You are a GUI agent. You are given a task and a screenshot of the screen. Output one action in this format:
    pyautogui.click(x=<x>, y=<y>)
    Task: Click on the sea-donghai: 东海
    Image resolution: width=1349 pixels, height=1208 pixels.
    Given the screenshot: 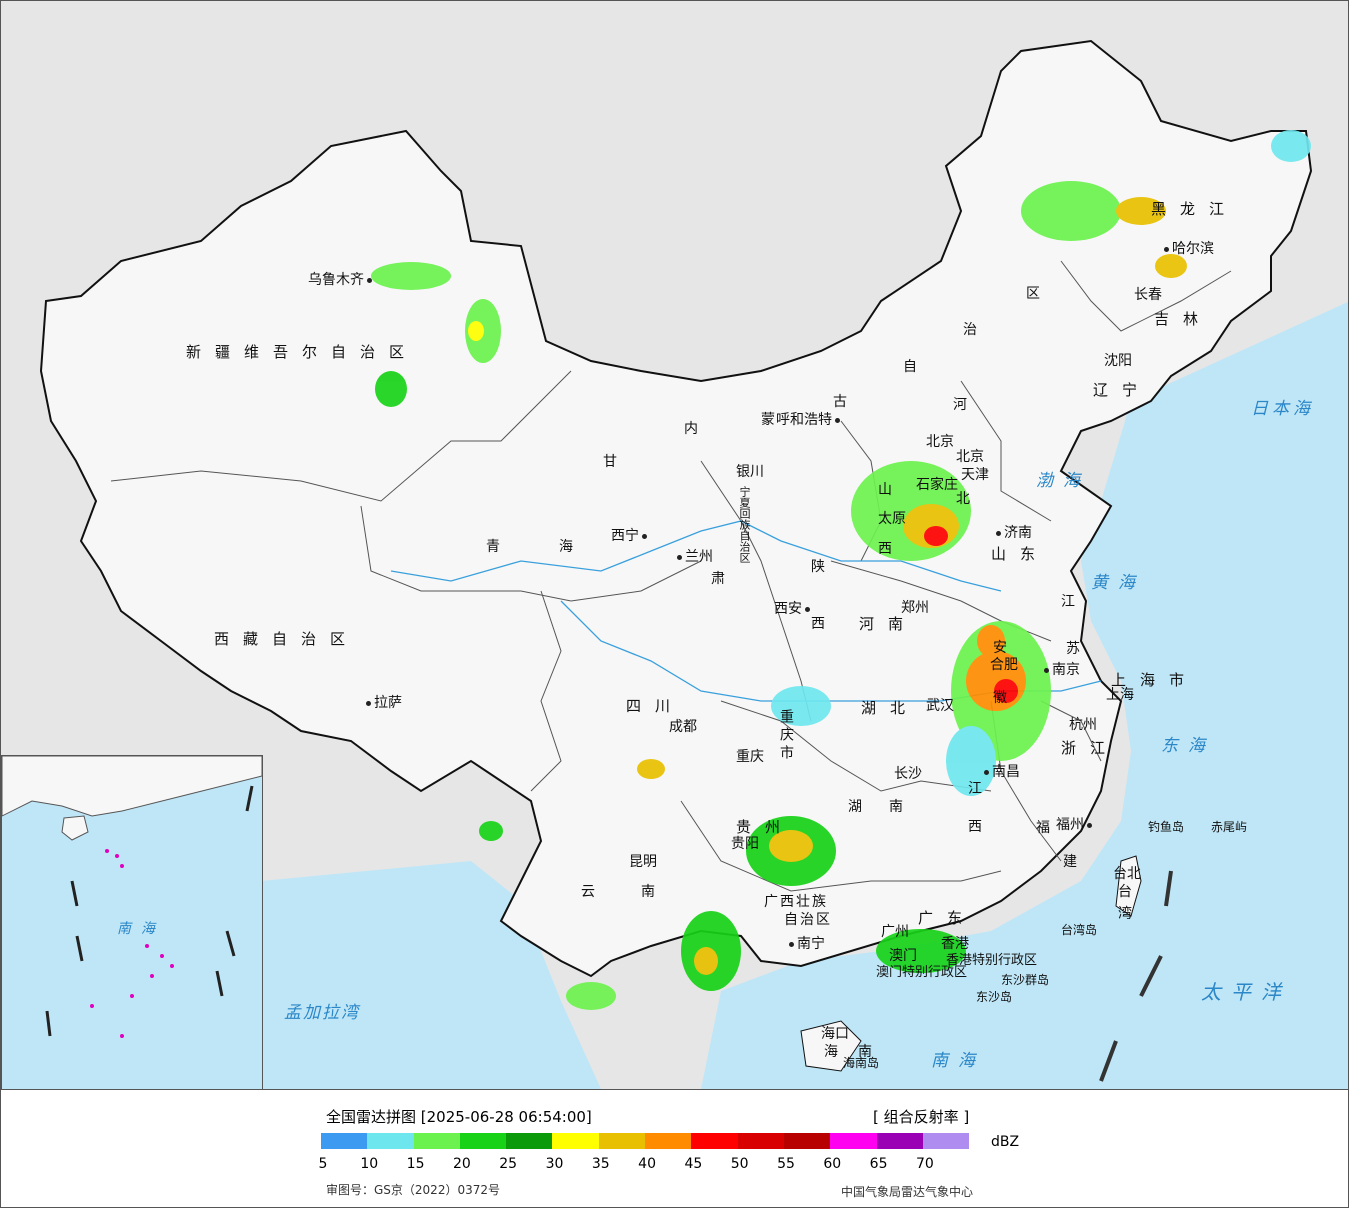 What is the action you would take?
    pyautogui.click(x=1188, y=746)
    